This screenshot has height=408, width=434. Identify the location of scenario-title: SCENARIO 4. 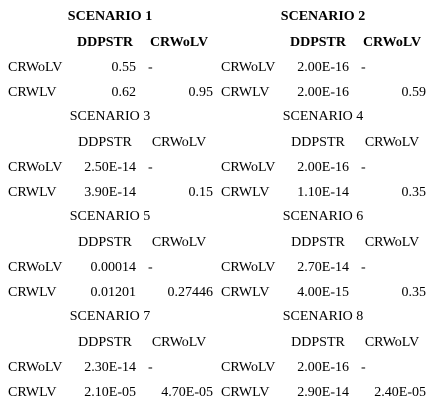
(323, 116).